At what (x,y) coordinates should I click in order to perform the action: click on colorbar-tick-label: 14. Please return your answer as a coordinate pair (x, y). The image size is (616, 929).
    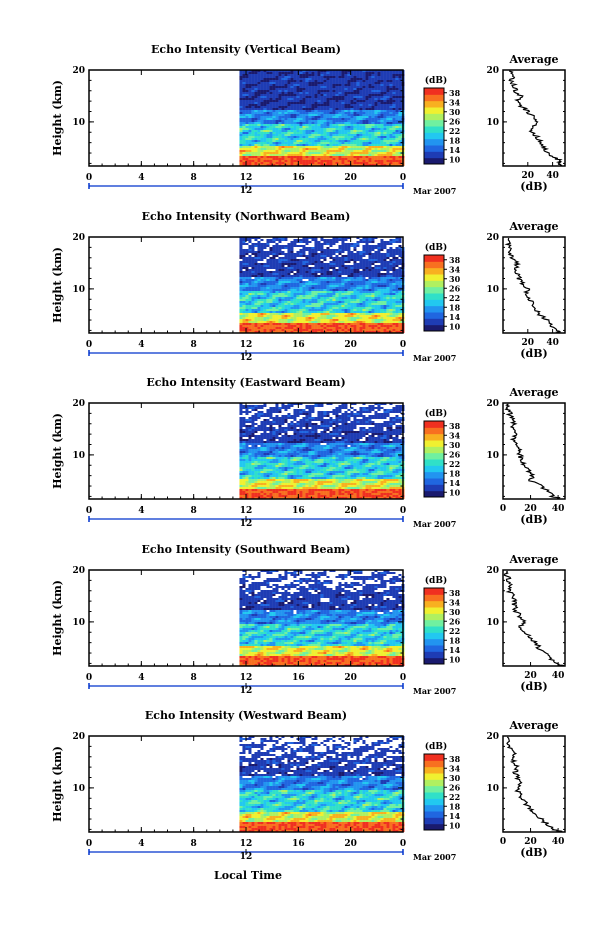
    Looking at the image, I should click on (455, 150).